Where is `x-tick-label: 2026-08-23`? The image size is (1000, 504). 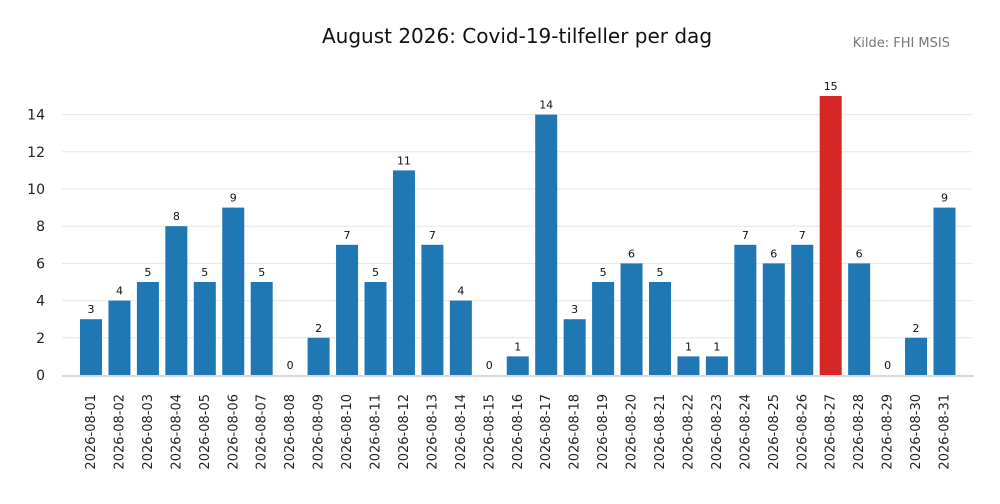
x-tick-label: 2026-08-23 is located at coordinates (717, 432).